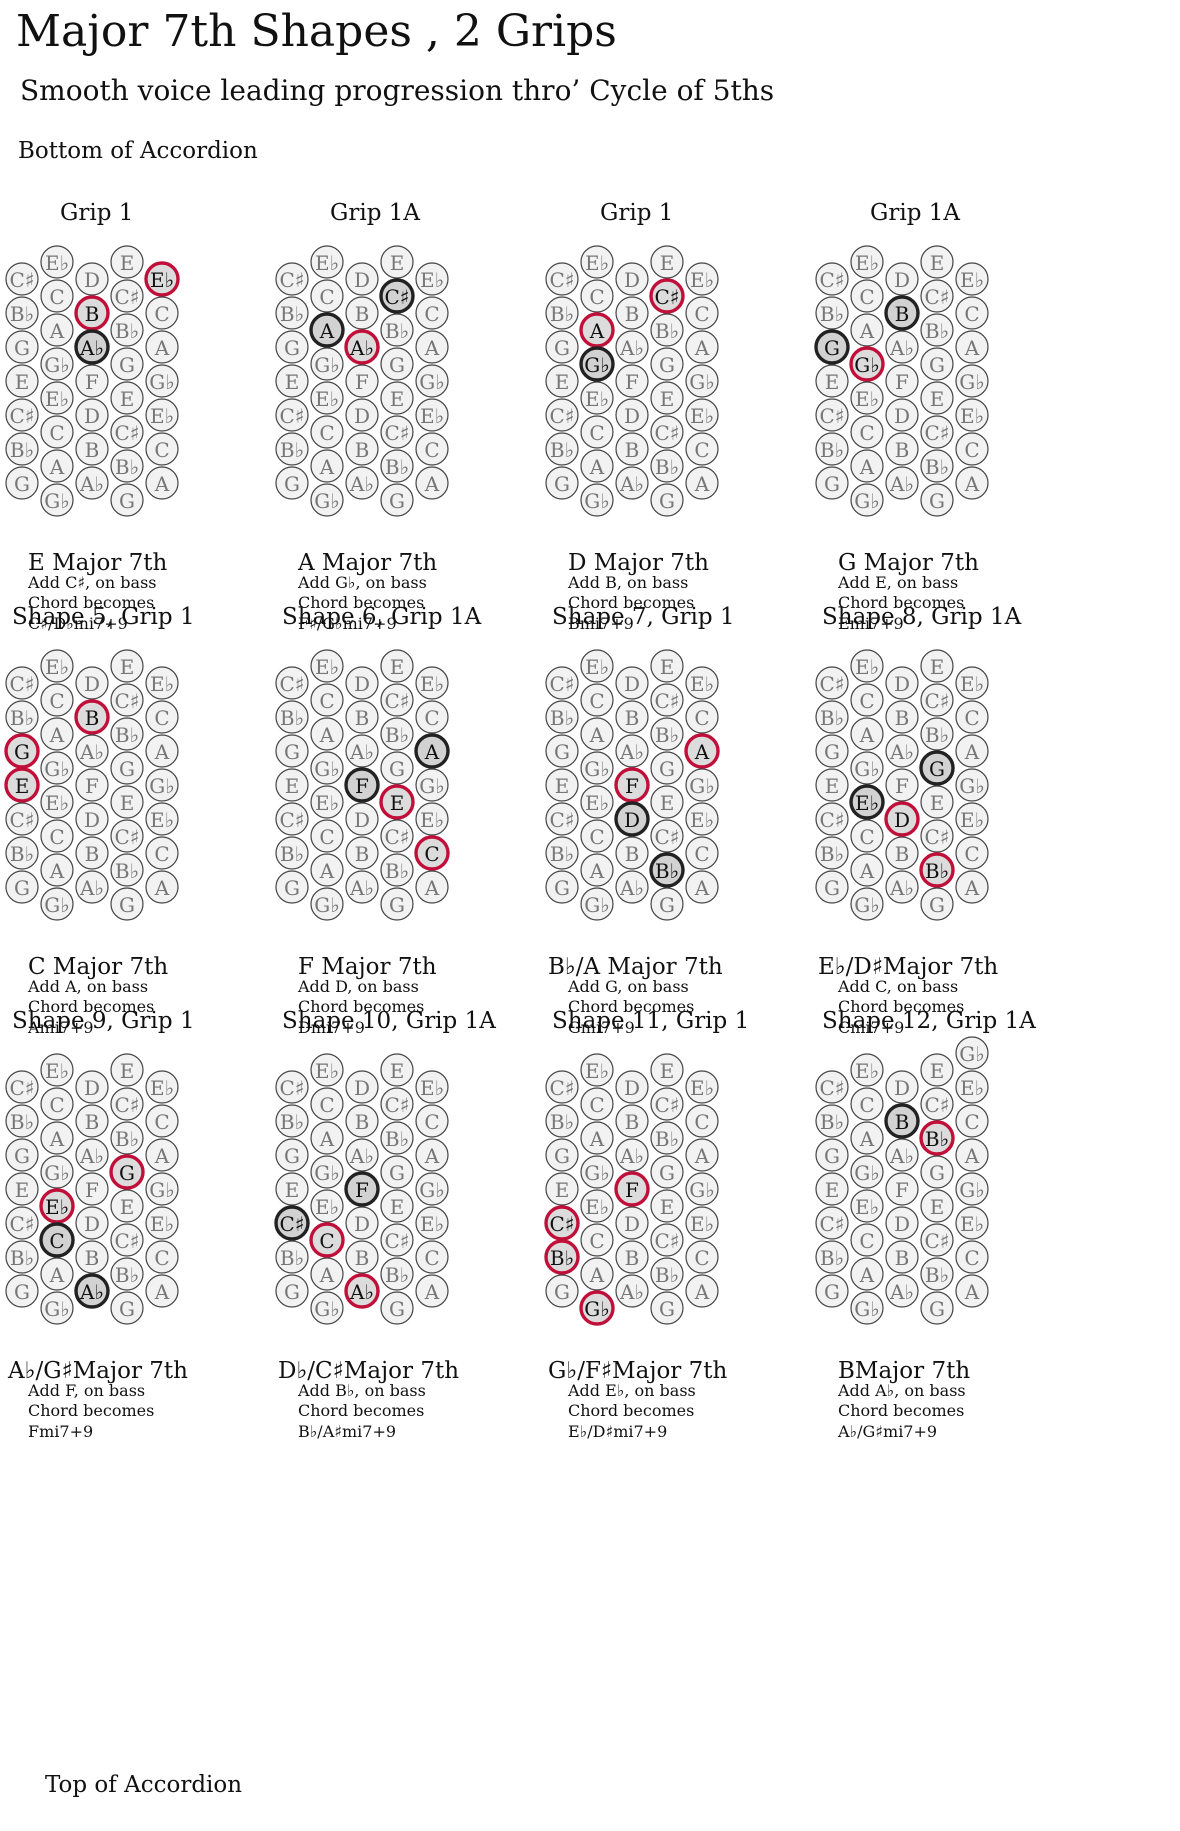 Image resolution: width=1180 pixels, height=1831 pixels. Describe the element at coordinates (57, 1240) in the screenshot. I see `highlighted-button: C` at that location.